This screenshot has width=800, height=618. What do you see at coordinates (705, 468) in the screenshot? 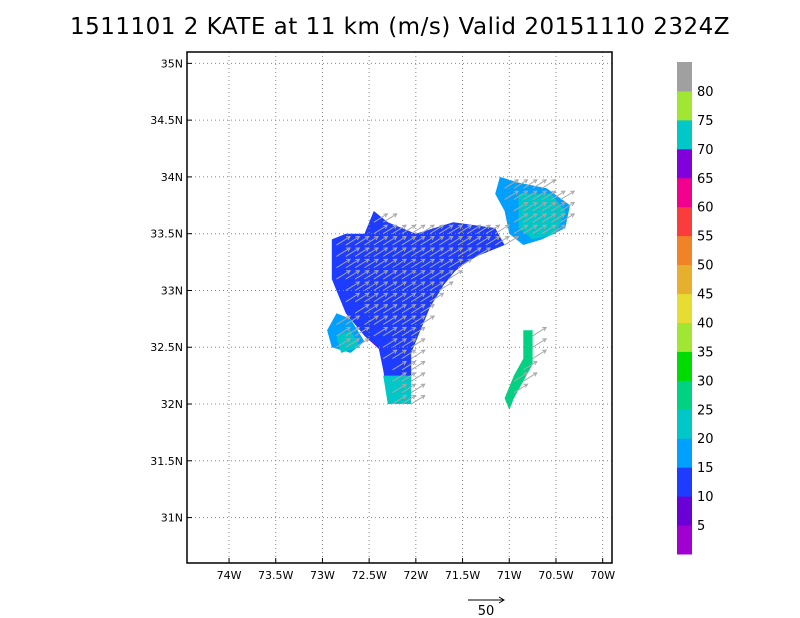
I see `colorbar-label: 15` at bounding box center [705, 468].